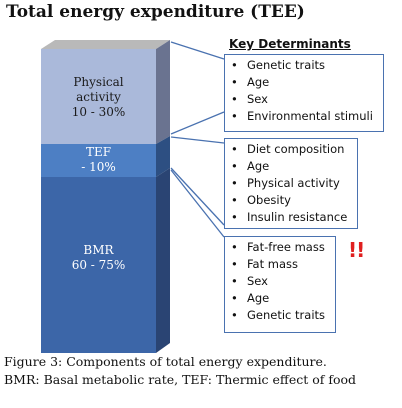  I want to click on bmr-front, so click(98, 265).